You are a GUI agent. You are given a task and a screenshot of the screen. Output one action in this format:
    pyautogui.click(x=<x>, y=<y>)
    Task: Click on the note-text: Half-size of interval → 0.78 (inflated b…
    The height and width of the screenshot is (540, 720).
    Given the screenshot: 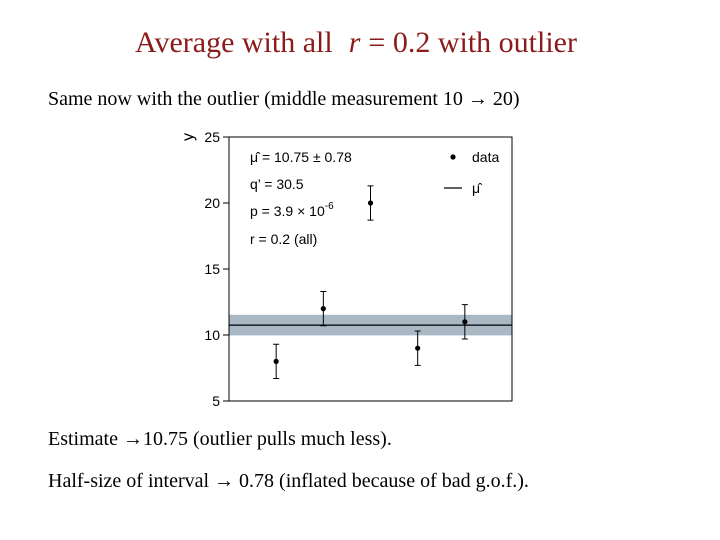 What is the action you would take?
    pyautogui.click(x=288, y=481)
    